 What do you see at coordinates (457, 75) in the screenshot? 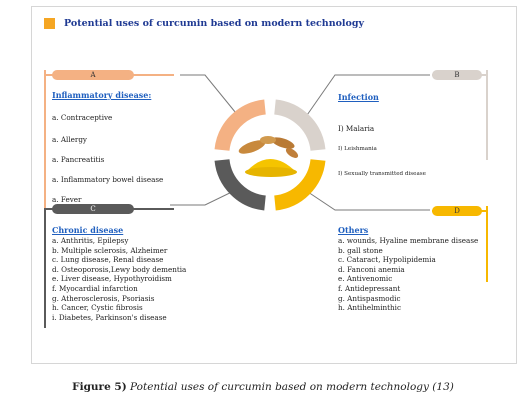
I see `badge-b: B` at bounding box center [457, 75].